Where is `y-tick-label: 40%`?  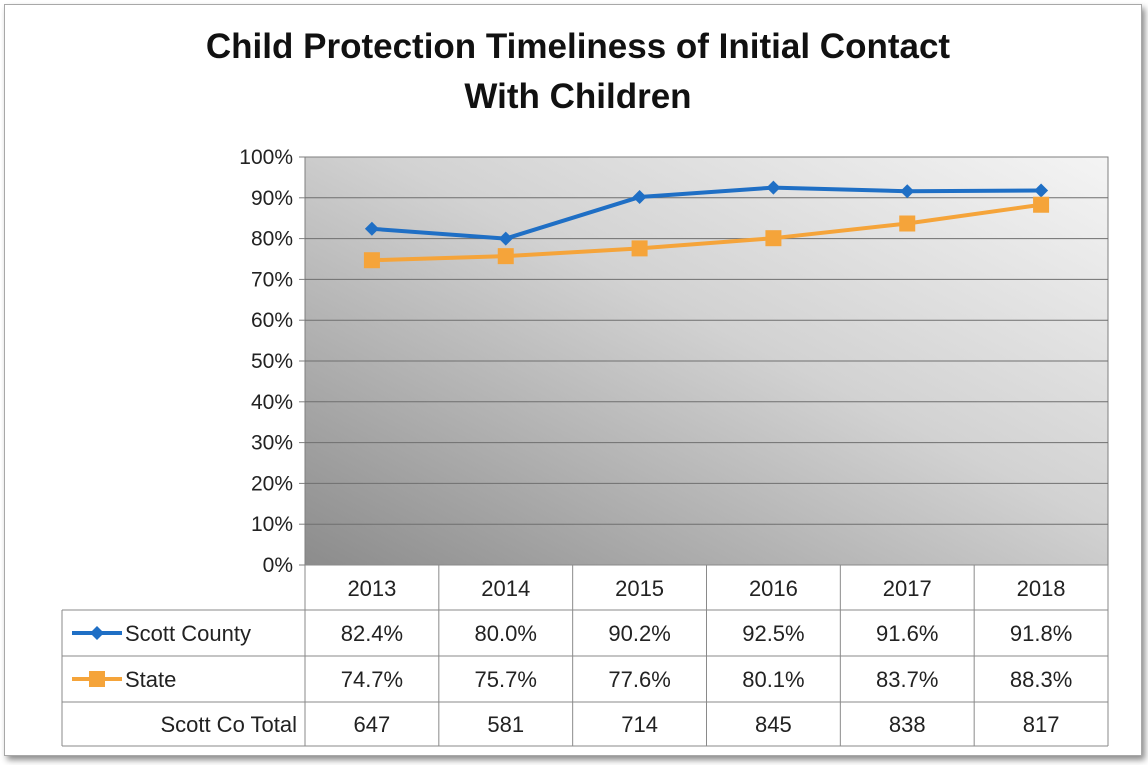
y-tick-label: 40% is located at coordinates (272, 402).